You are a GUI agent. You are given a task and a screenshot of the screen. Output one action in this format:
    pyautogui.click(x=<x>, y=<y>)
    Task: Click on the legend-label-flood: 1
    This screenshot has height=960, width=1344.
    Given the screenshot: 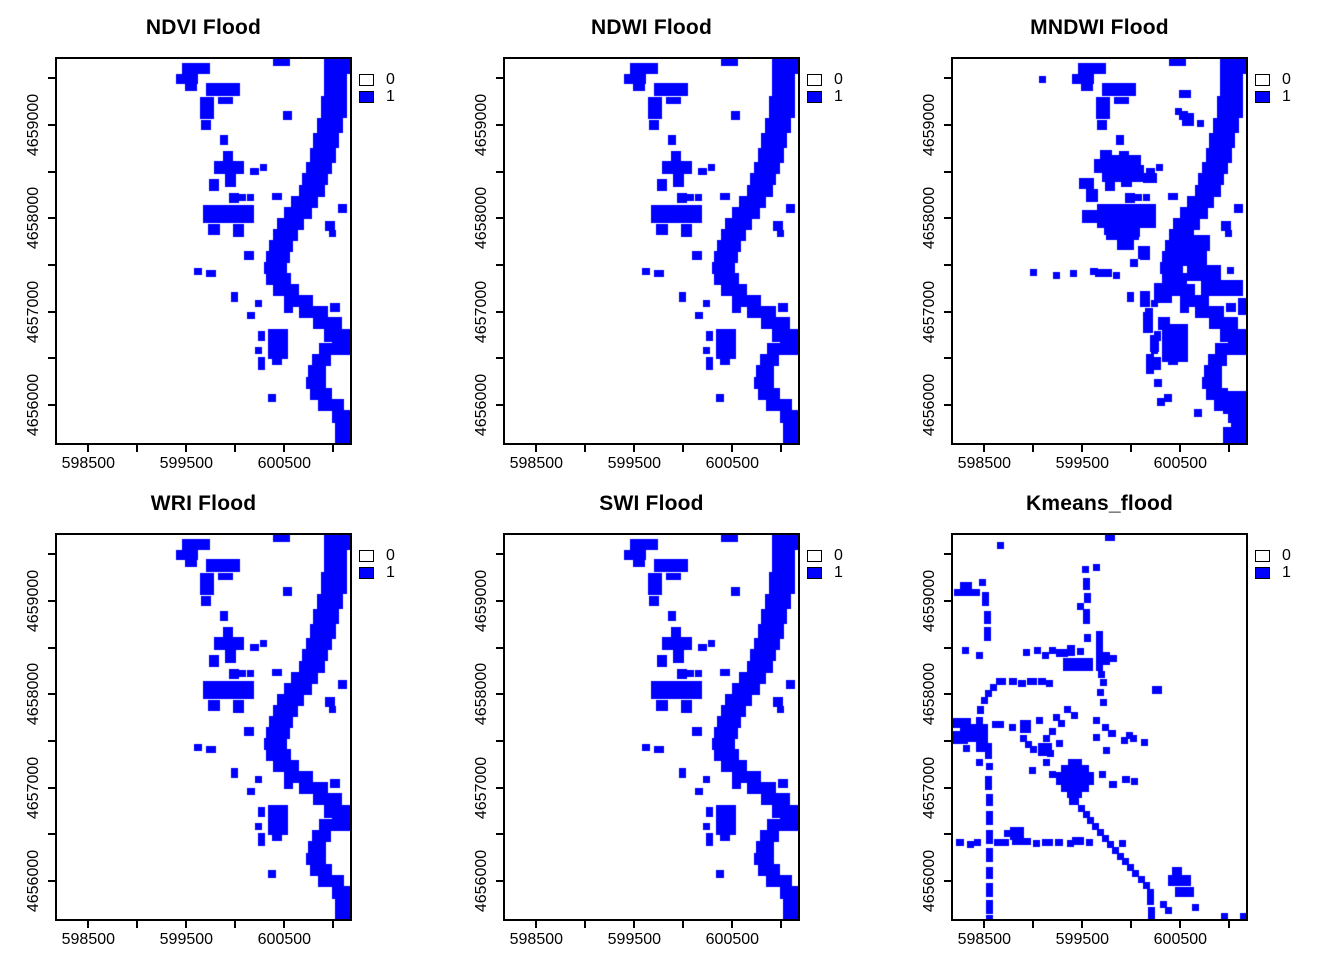 What is the action you would take?
    pyautogui.click(x=838, y=572)
    